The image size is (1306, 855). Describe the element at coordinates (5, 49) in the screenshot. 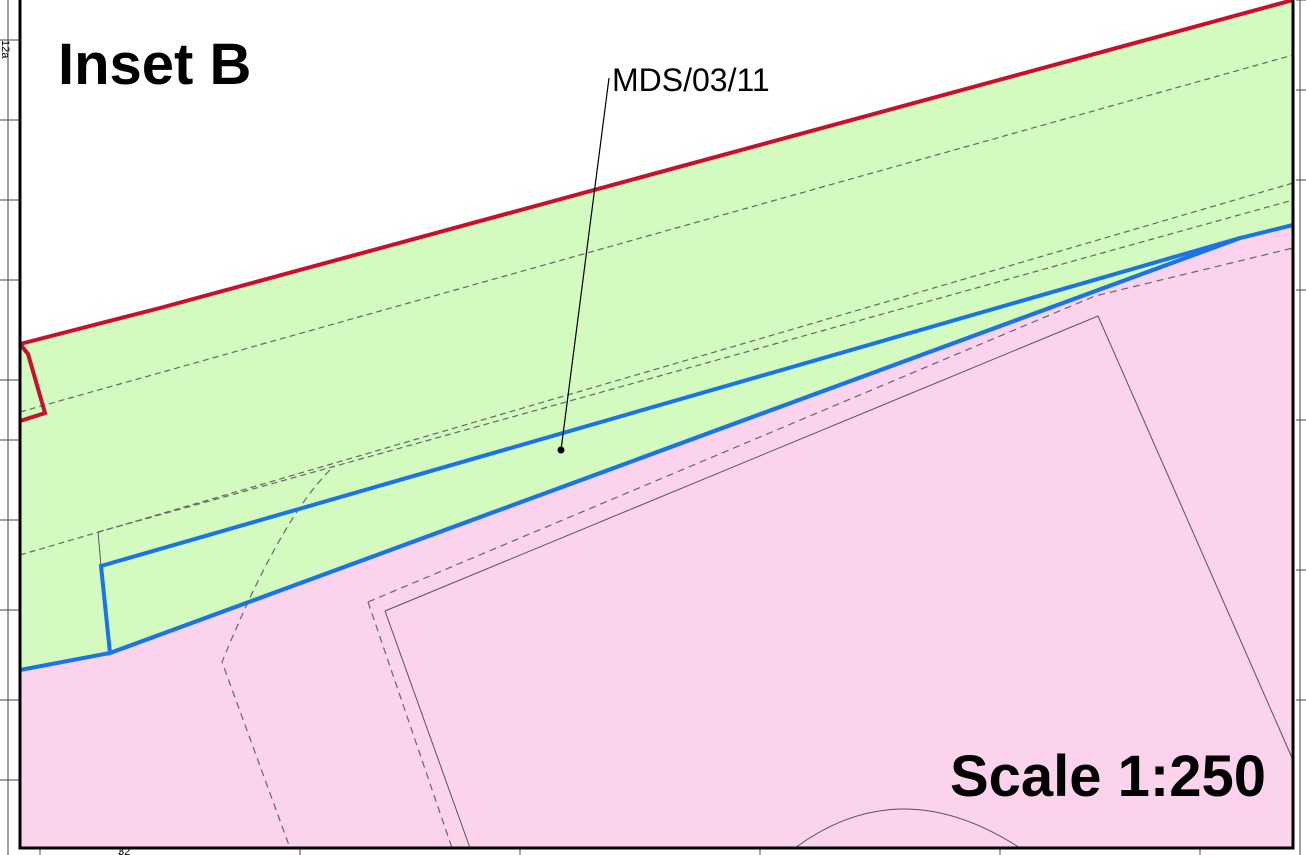

I see `basemap-house-number: 12a` at that location.